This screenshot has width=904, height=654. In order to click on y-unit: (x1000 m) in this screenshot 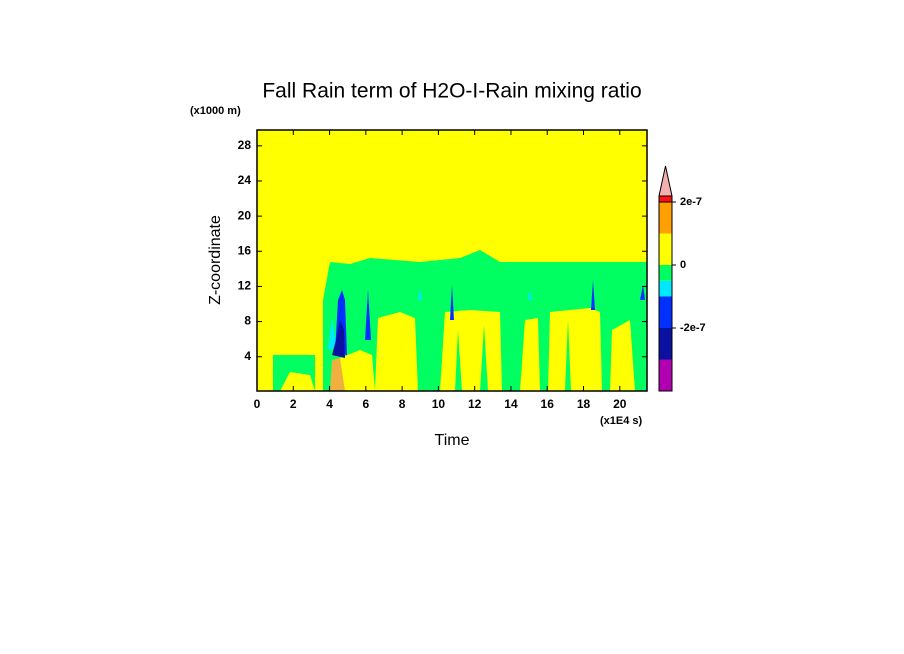, I will do `click(215, 111)`.